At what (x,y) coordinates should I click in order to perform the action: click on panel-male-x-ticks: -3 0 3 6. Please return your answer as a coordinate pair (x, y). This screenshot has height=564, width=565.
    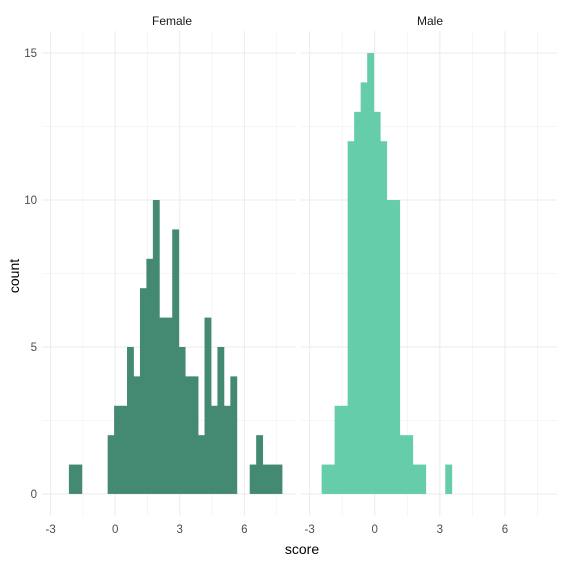
    Looking at the image, I should click on (407, 530).